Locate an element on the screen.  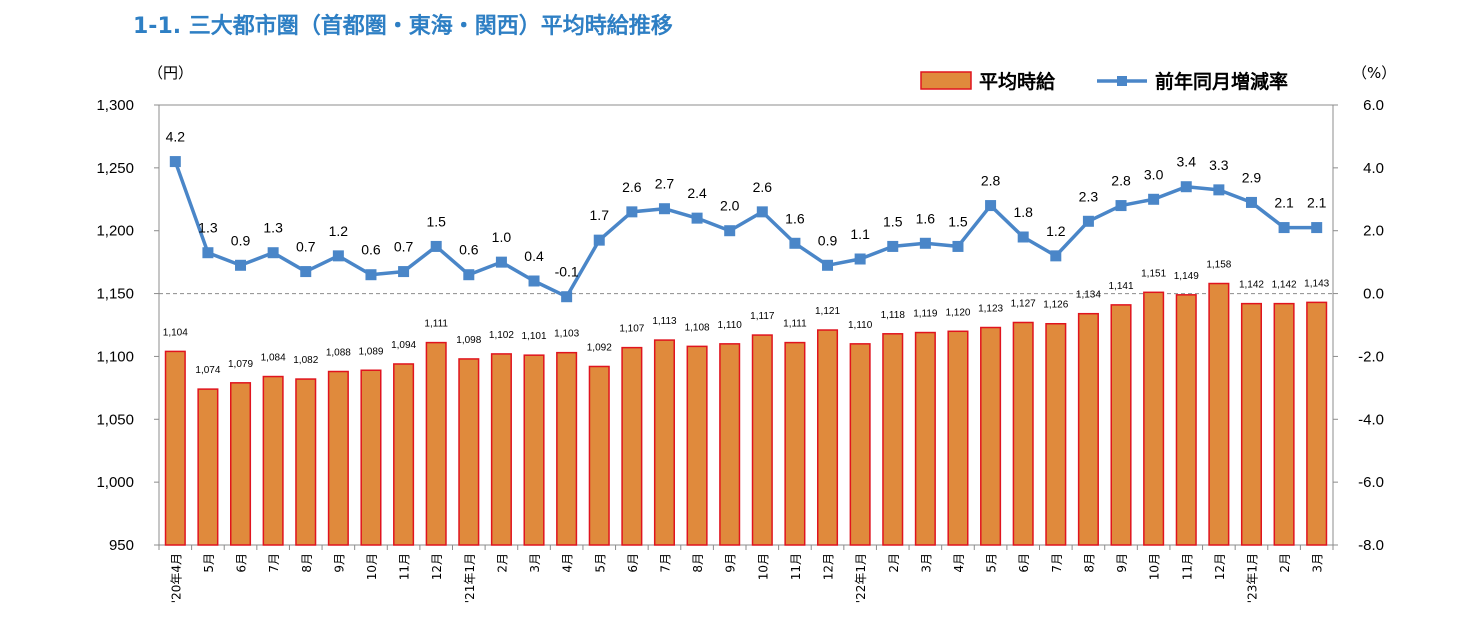
legend-line-marker is located at coordinates (1122, 81).